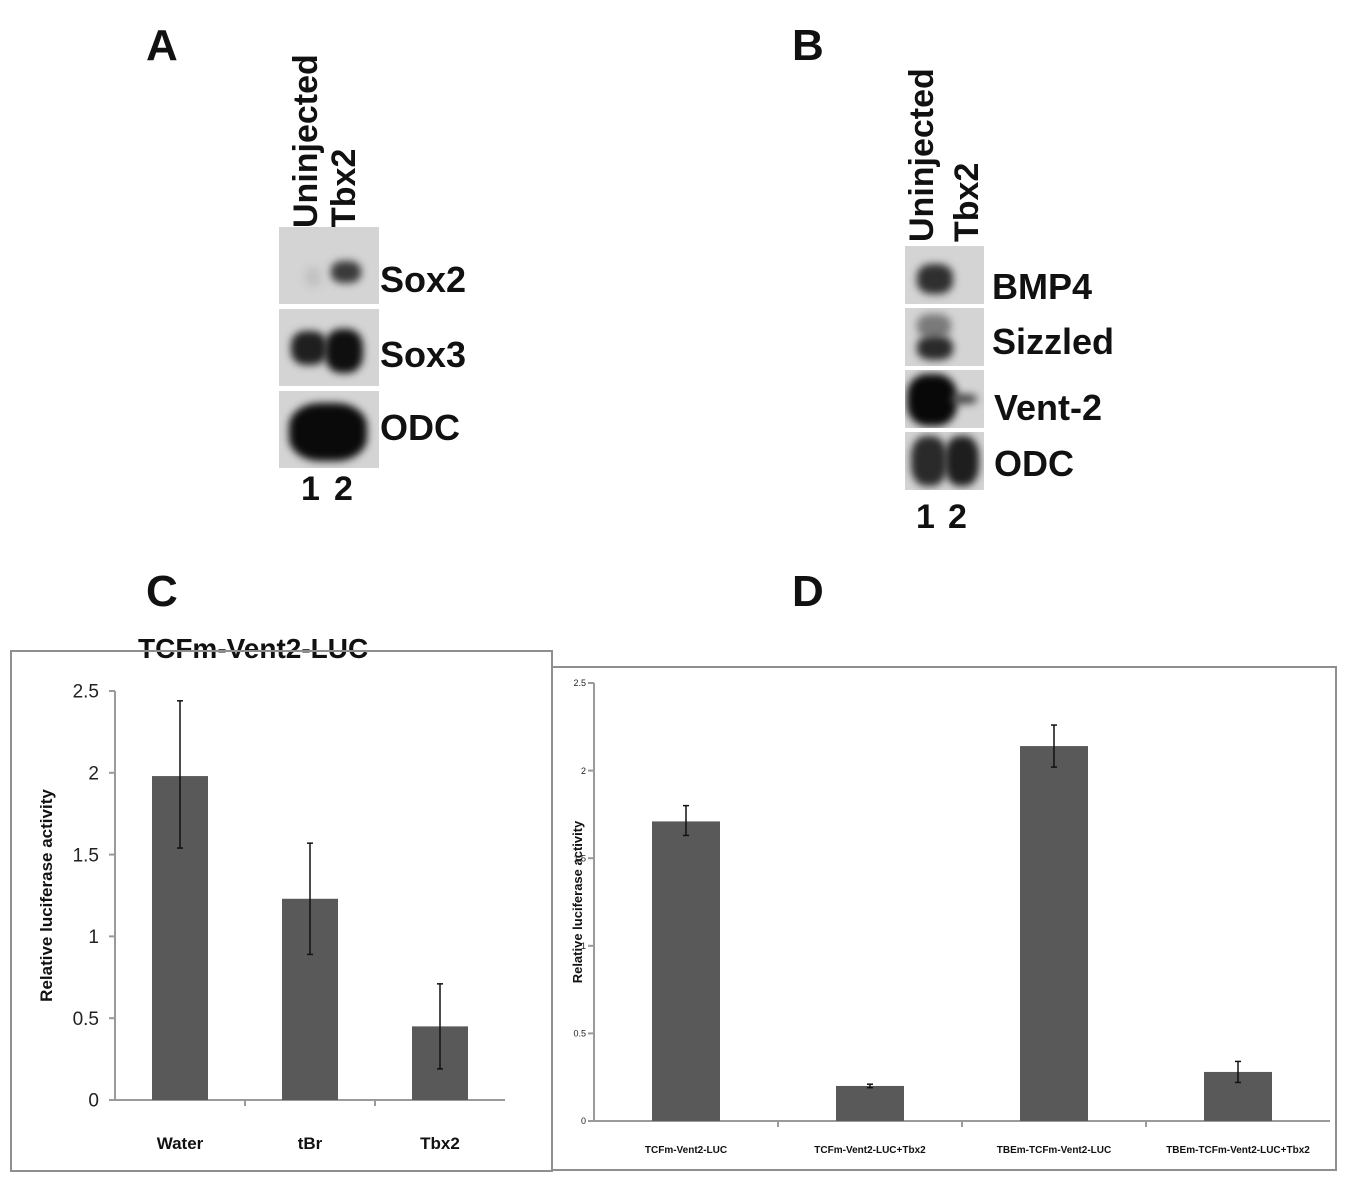  I want to click on chart-d-category-label: TCFm-Vent2-LUC+Tbx2, so click(870, 1150).